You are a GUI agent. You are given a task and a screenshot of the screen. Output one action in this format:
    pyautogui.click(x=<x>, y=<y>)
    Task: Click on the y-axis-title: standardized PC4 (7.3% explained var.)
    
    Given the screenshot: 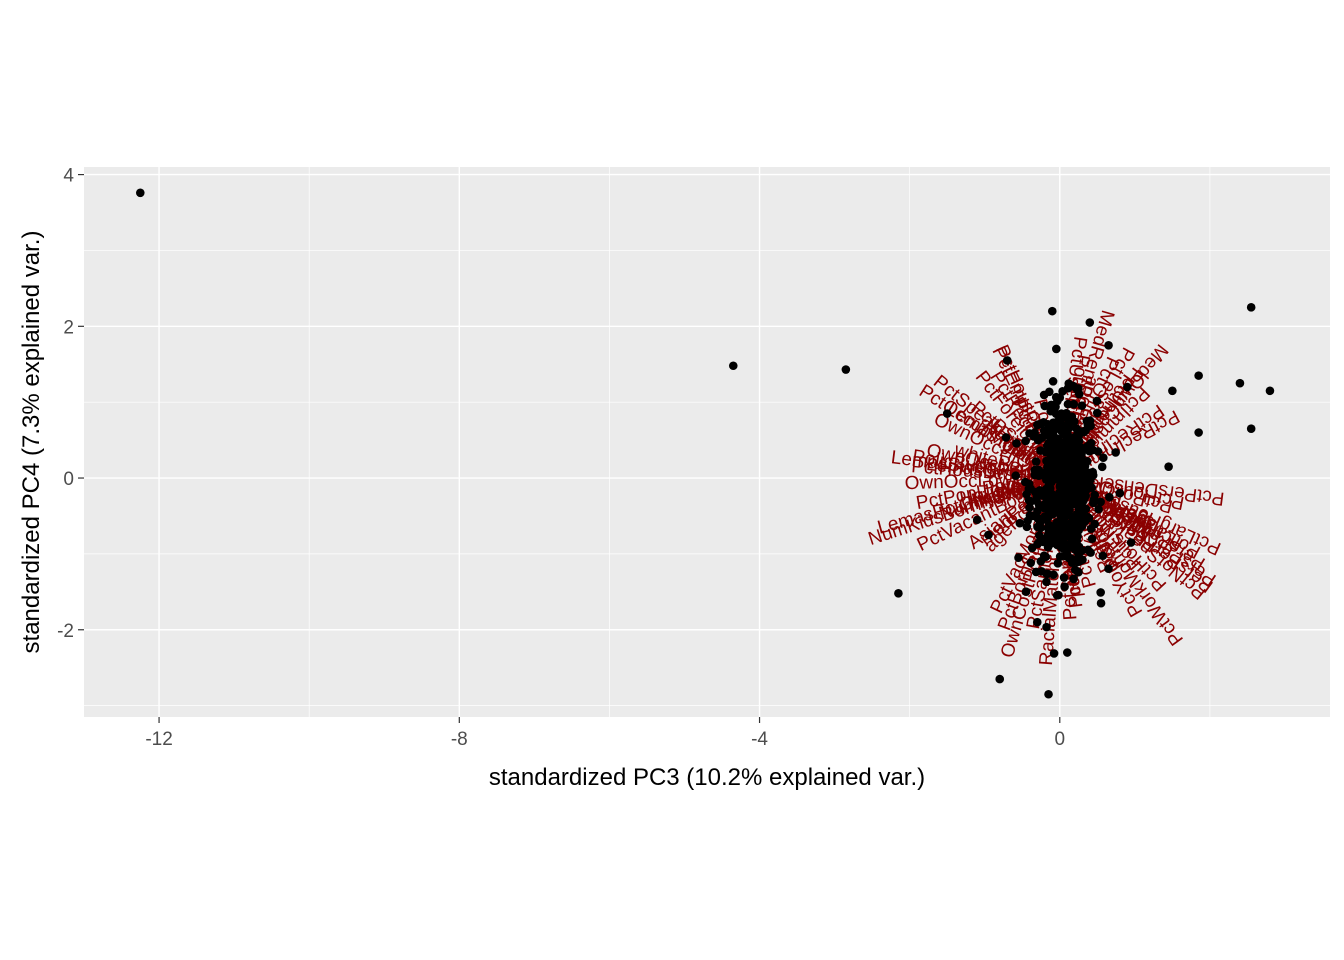 What is the action you would take?
    pyautogui.click(x=31, y=442)
    